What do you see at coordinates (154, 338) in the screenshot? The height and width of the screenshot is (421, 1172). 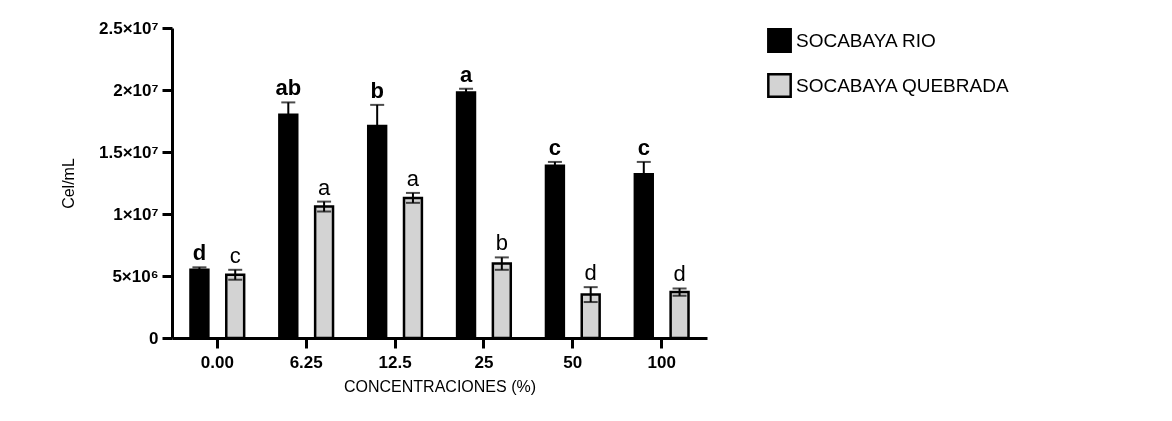 I see `y-tick-label: 0` at bounding box center [154, 338].